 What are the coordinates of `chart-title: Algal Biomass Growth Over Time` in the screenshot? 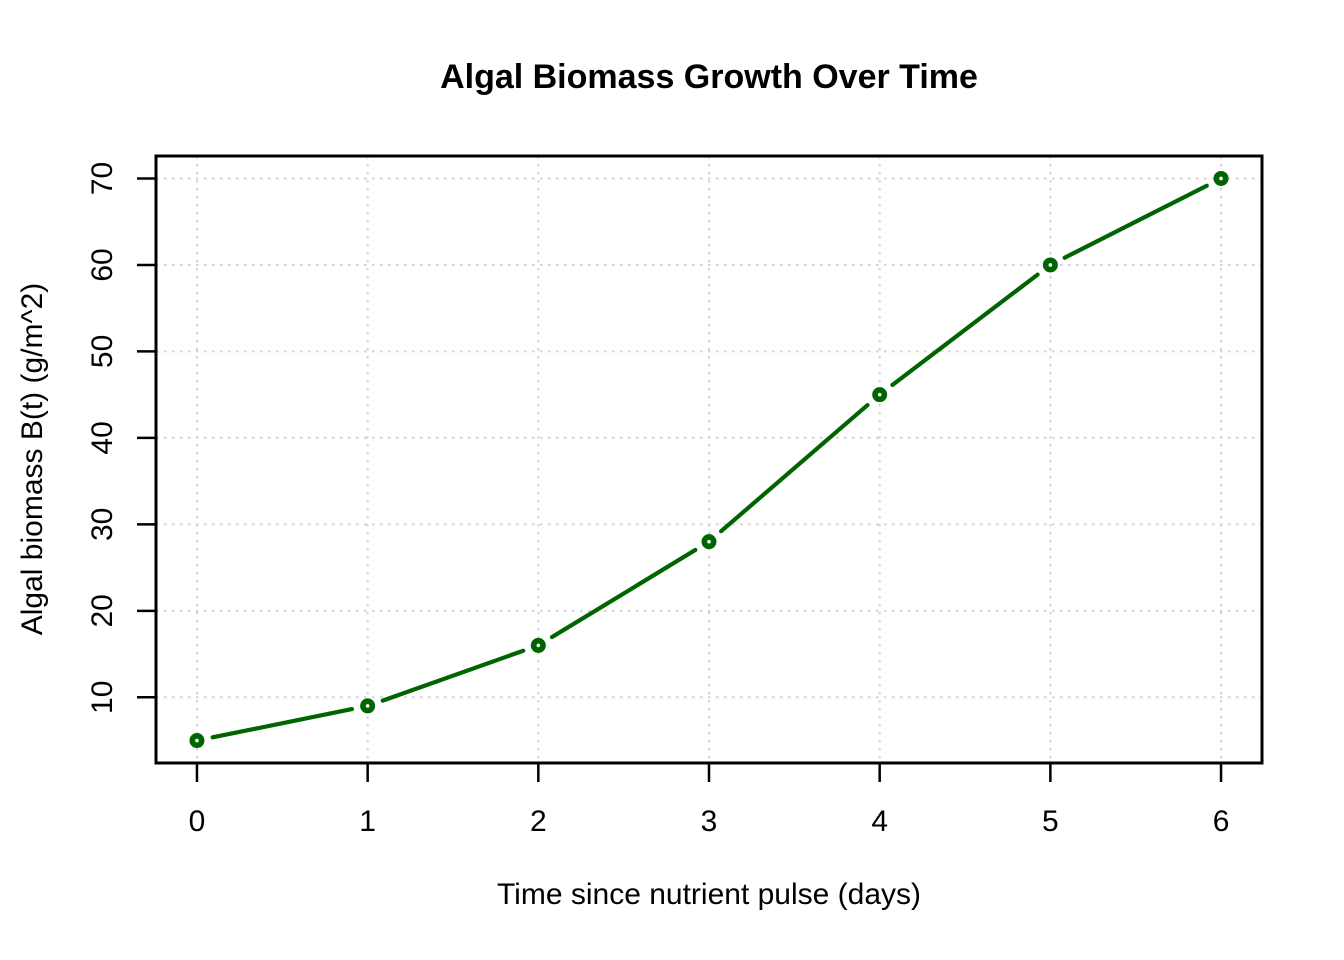 It's located at (709, 77).